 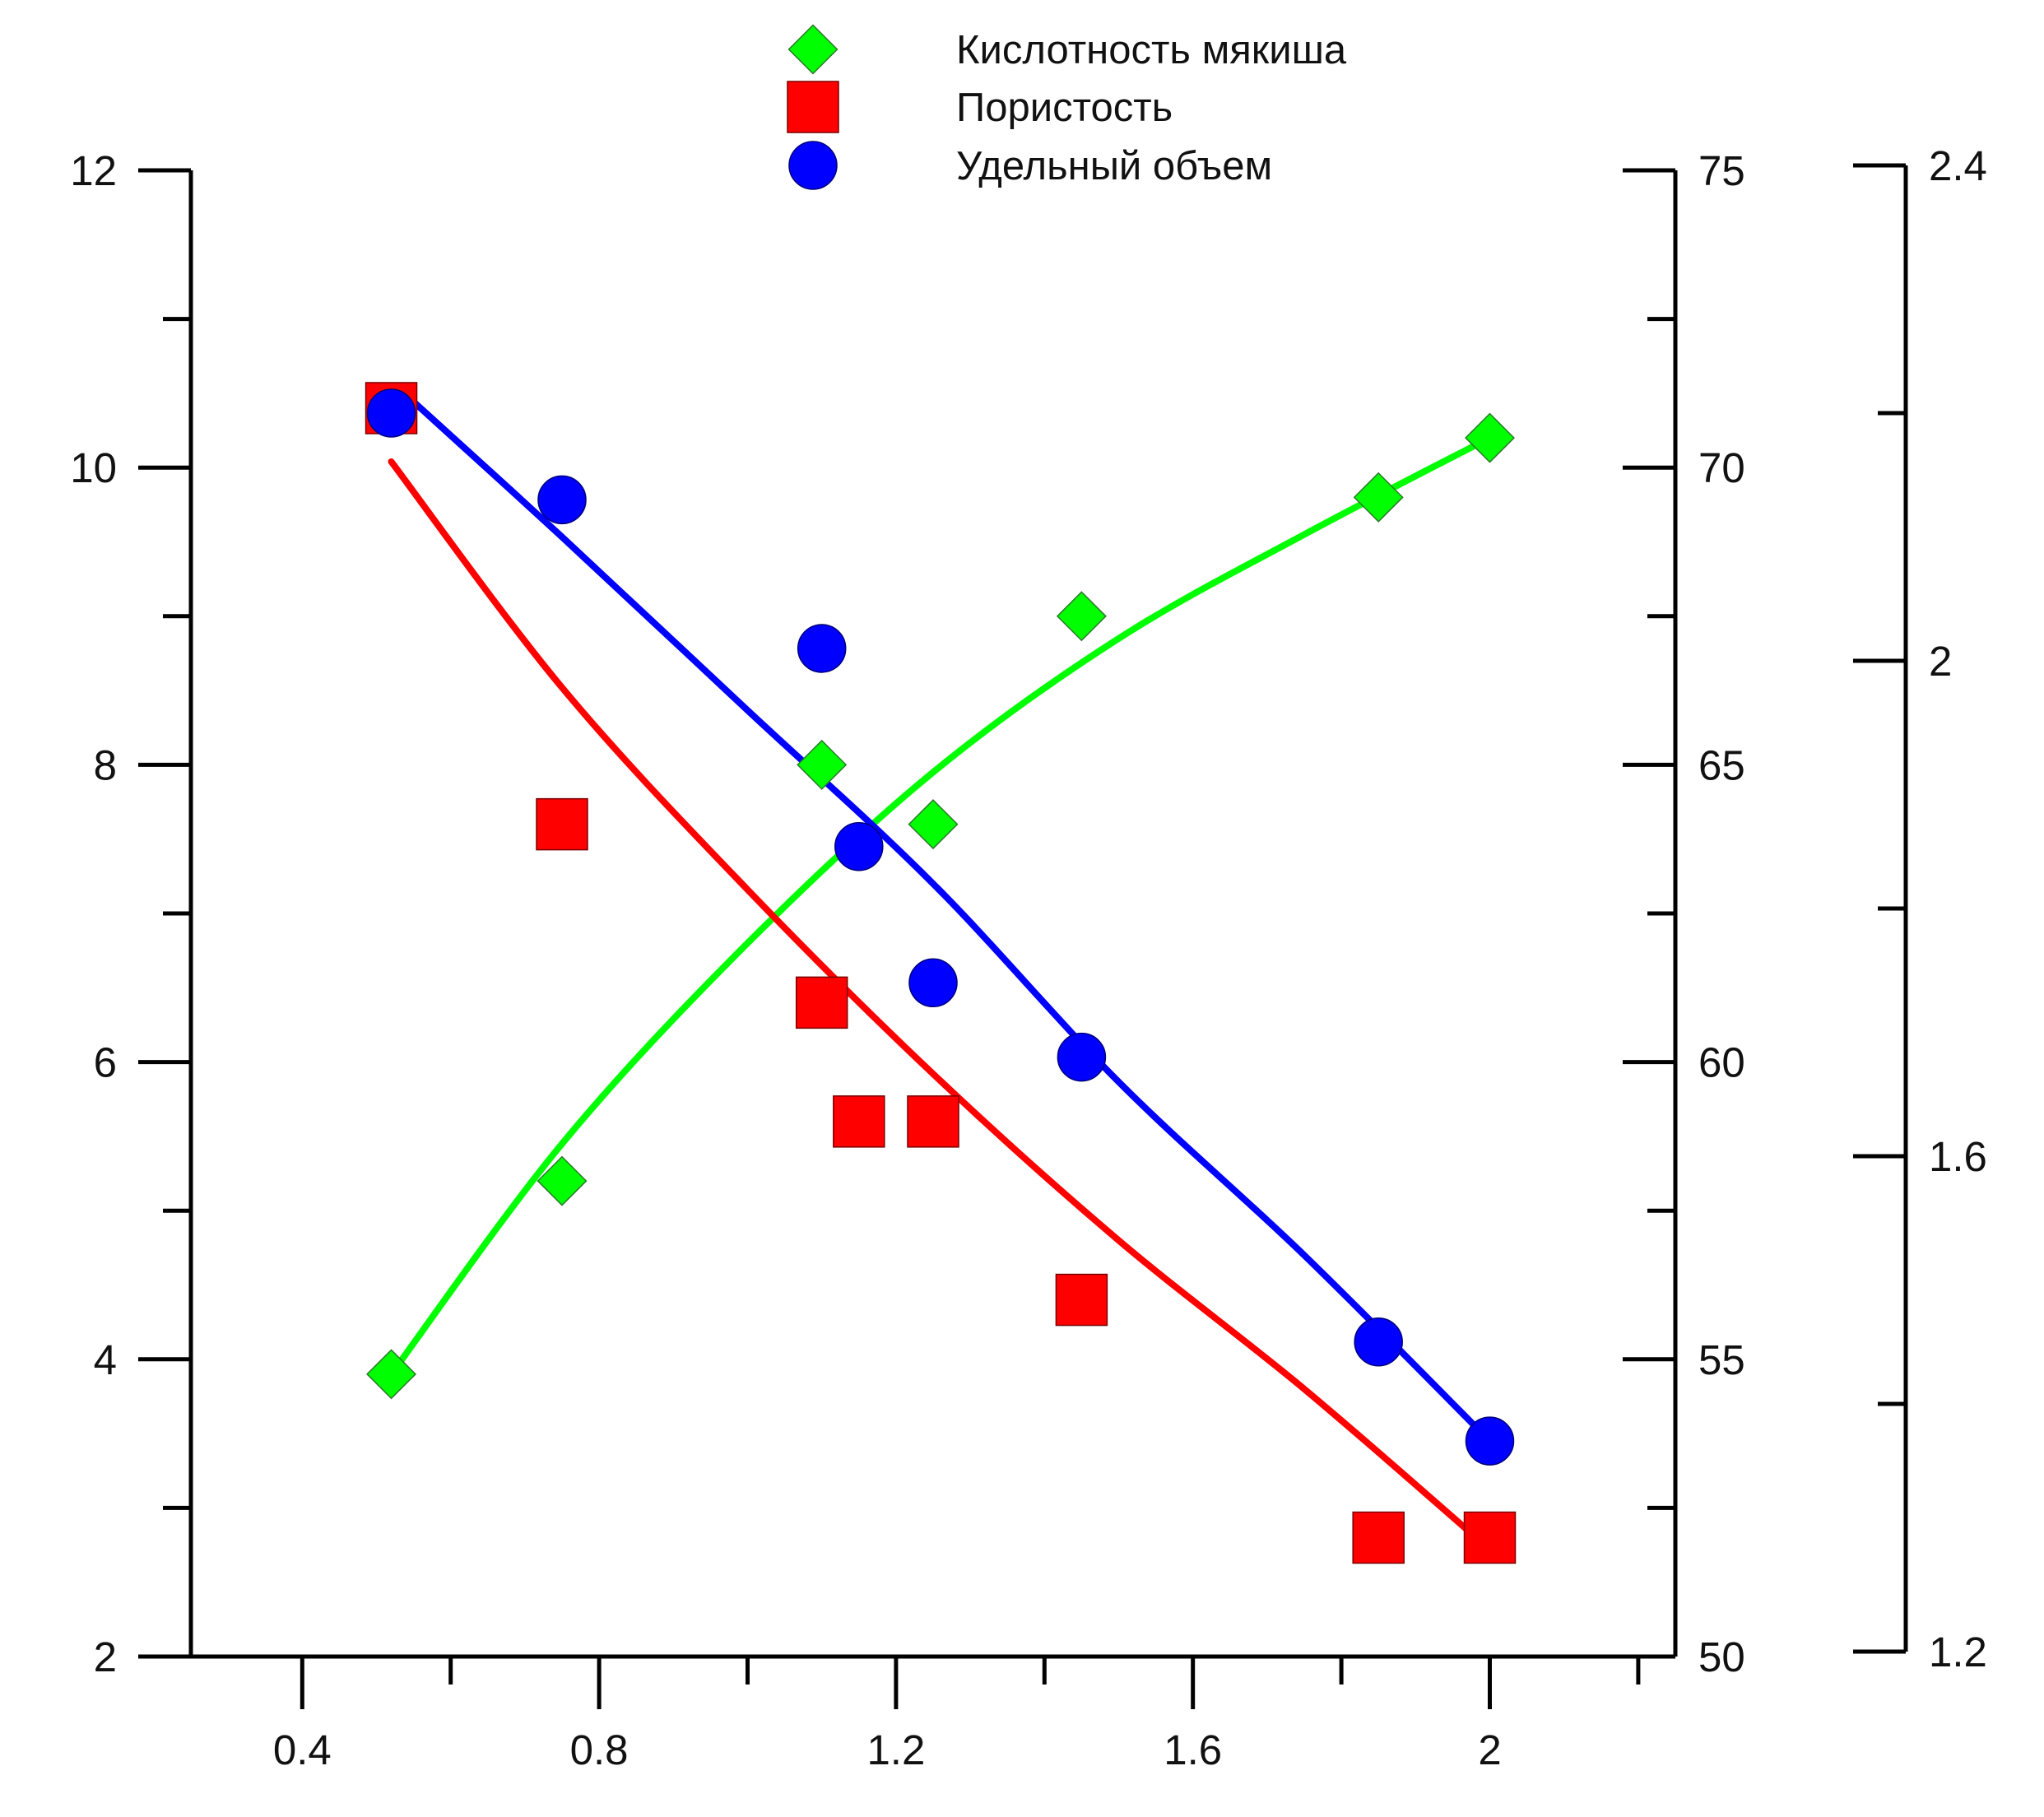 I want to click on right1-y-tick-label: 60, so click(x=1722, y=1062).